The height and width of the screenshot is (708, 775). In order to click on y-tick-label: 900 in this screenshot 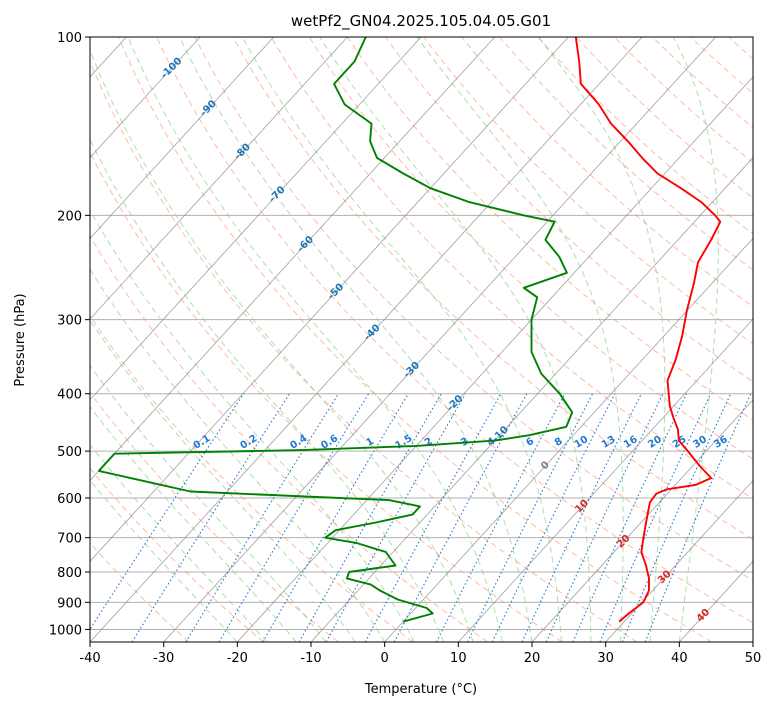, I will do `click(69, 603)`.